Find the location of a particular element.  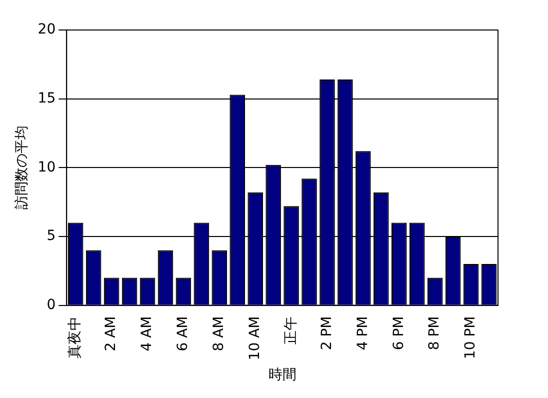

y-axis-title: 訪問数の平均 is located at coordinates (22, 168).